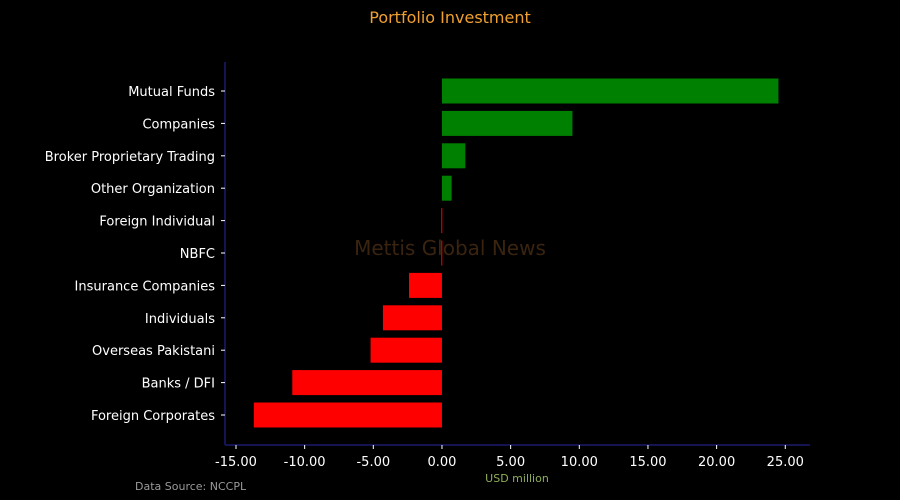 Image resolution: width=900 pixels, height=500 pixels. I want to click on y-tick-label-companies: Companies, so click(178, 124).